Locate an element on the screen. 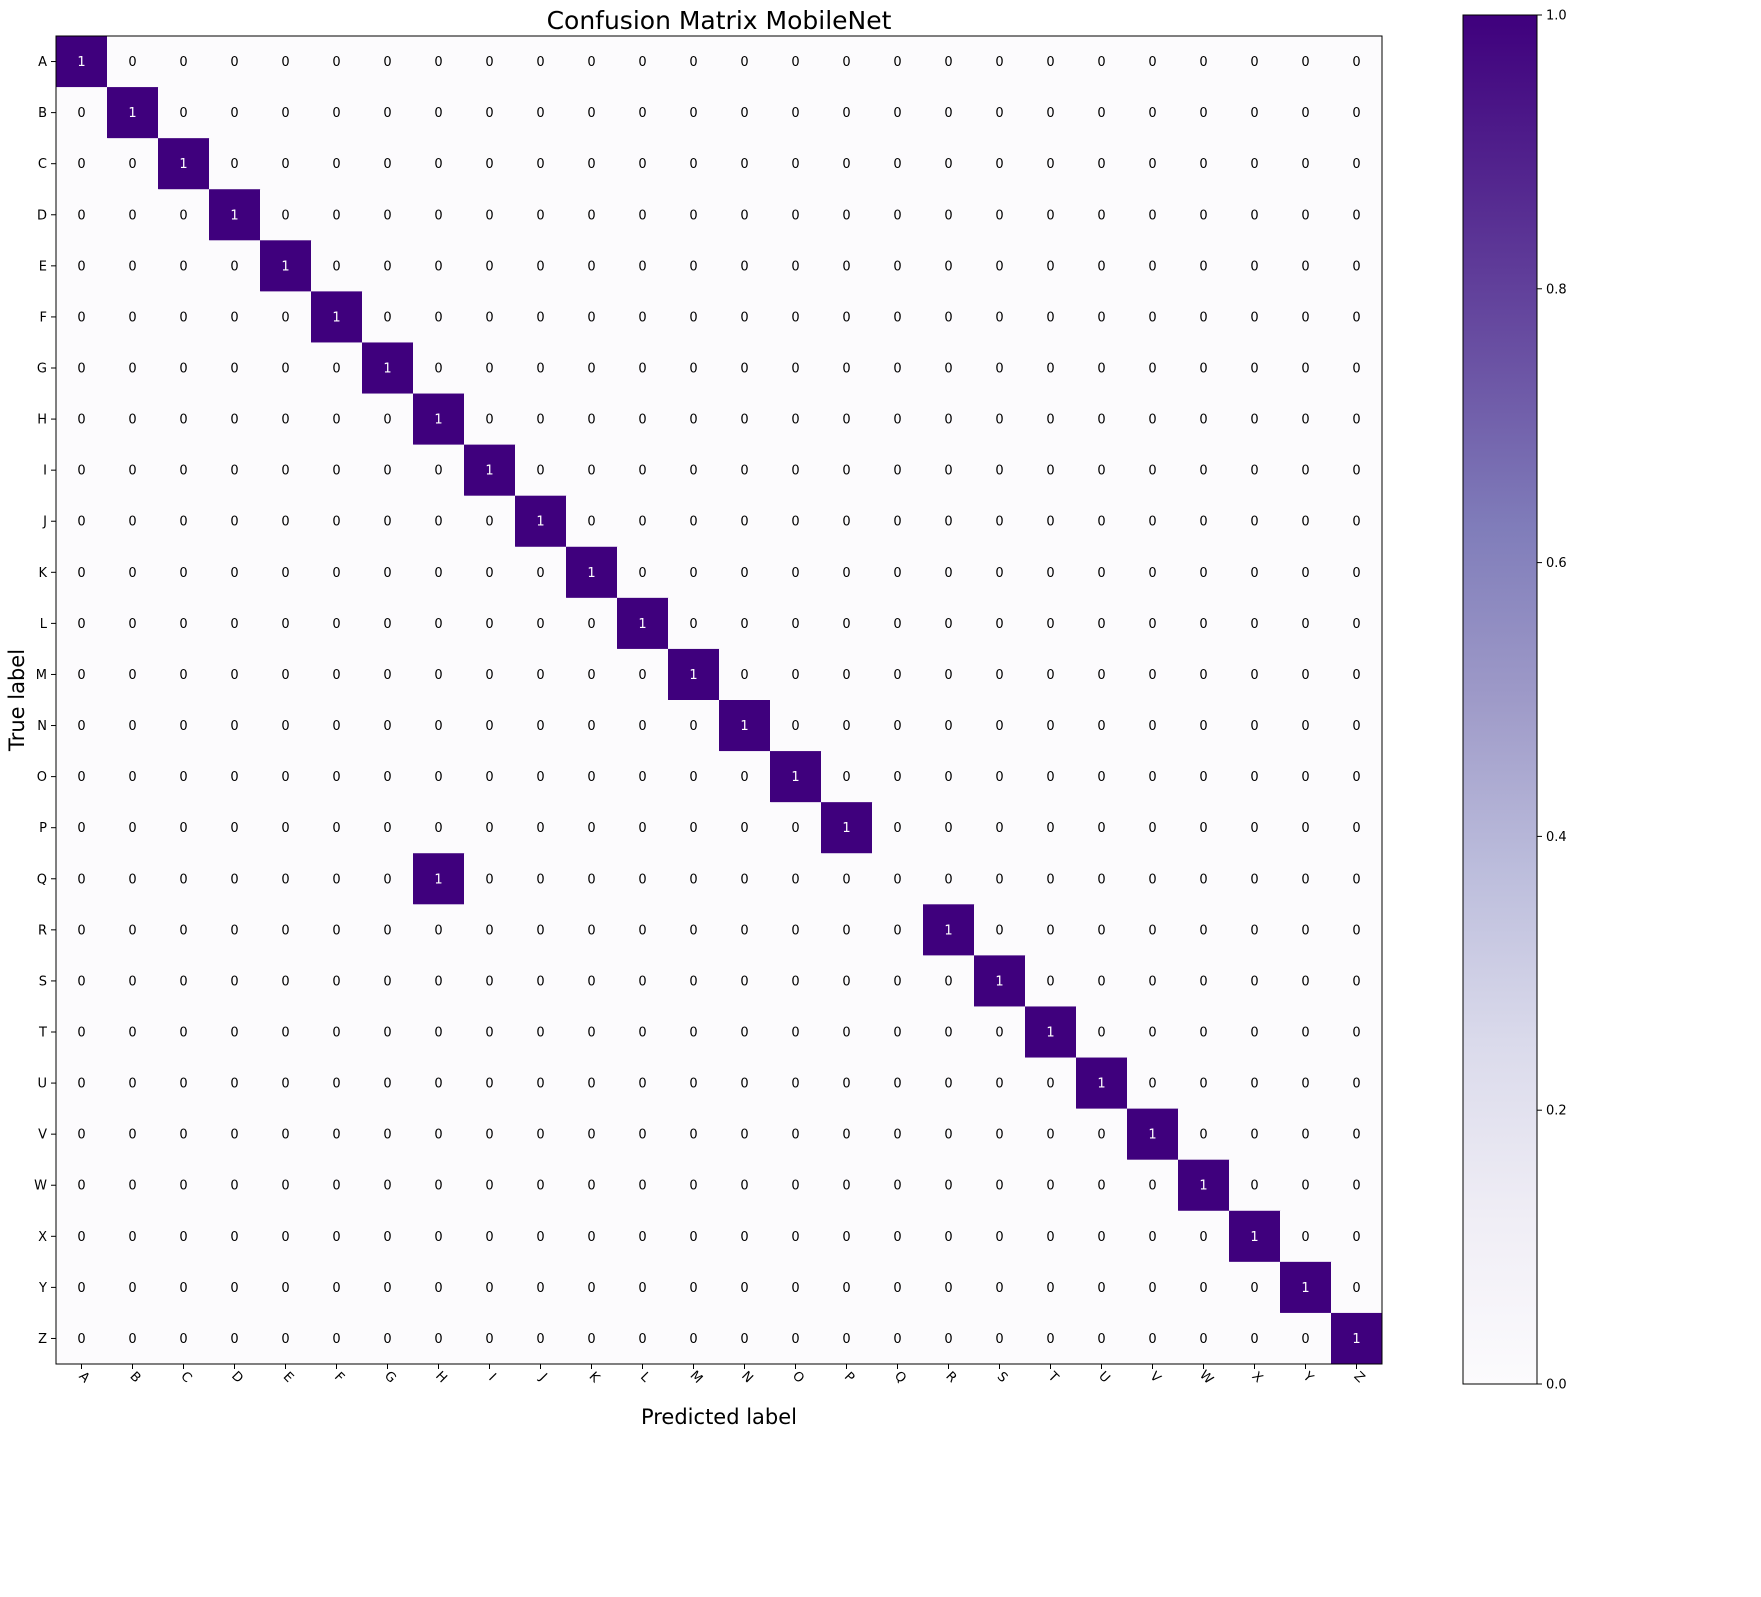 The height and width of the screenshot is (1597, 1761). heatmap-cell-Z-Y is located at coordinates (1306, 1338).